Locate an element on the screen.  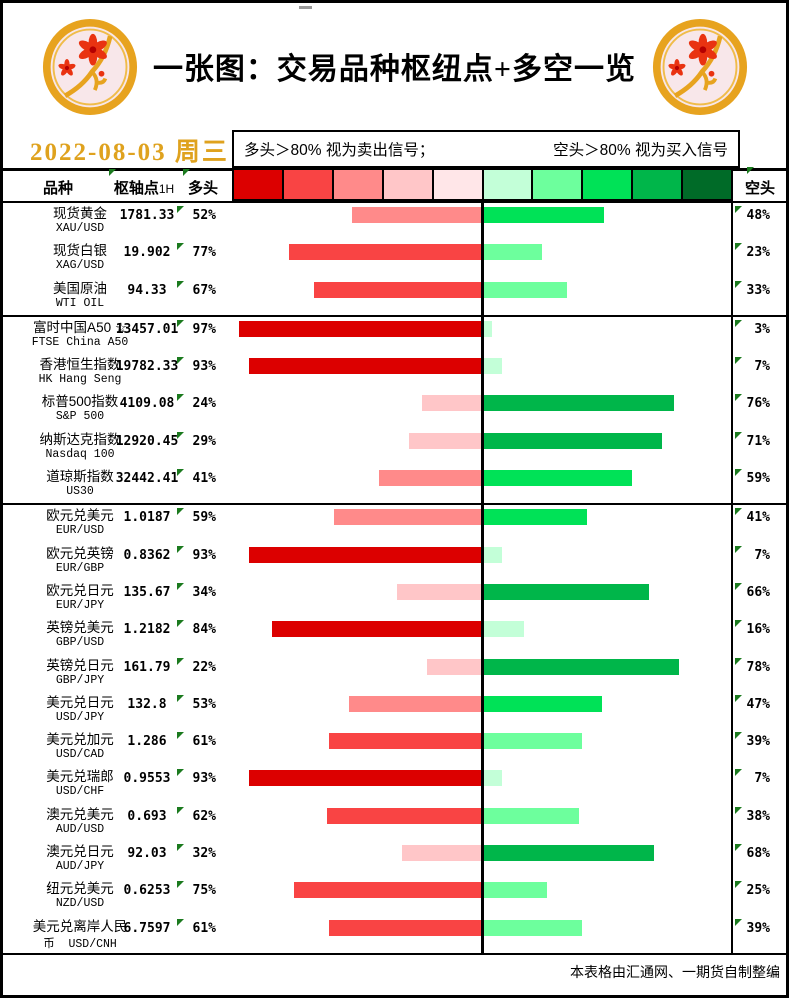
pivot-value: 1.2182 is located at coordinates (147, 630).